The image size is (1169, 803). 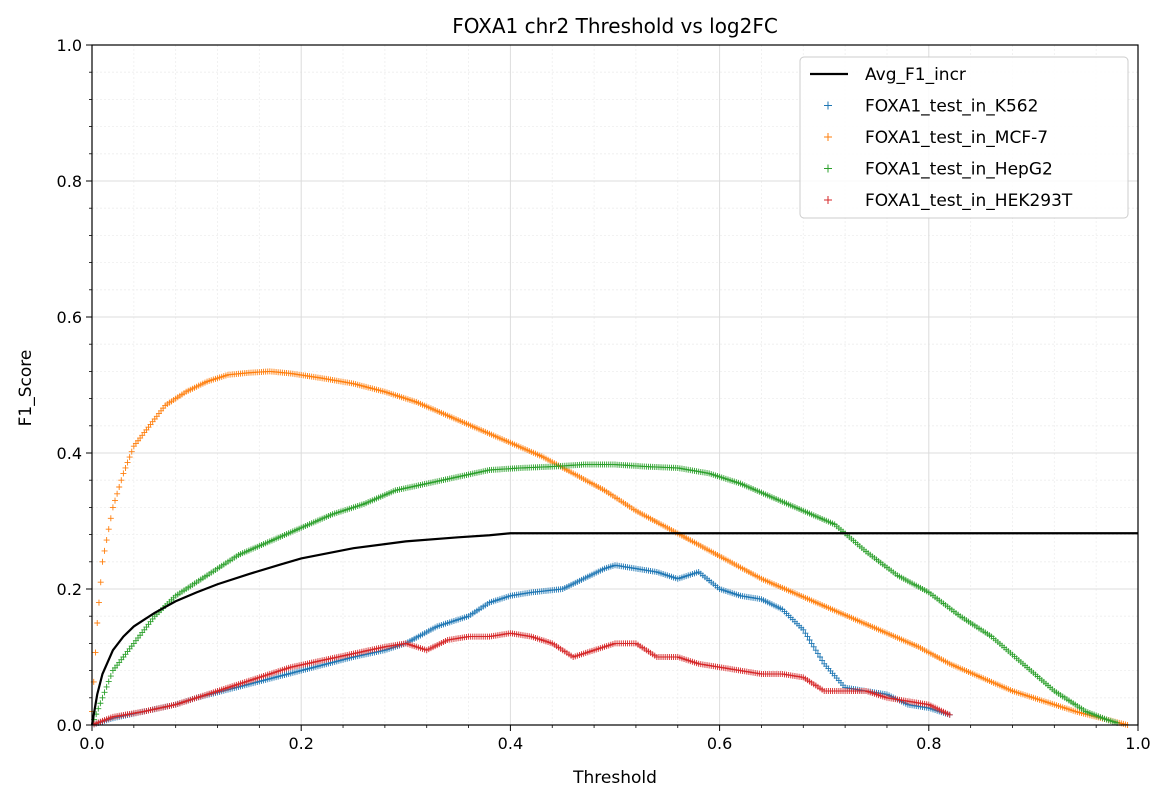 What do you see at coordinates (928, 743) in the screenshot?
I see `x-tick-label: 0.8` at bounding box center [928, 743].